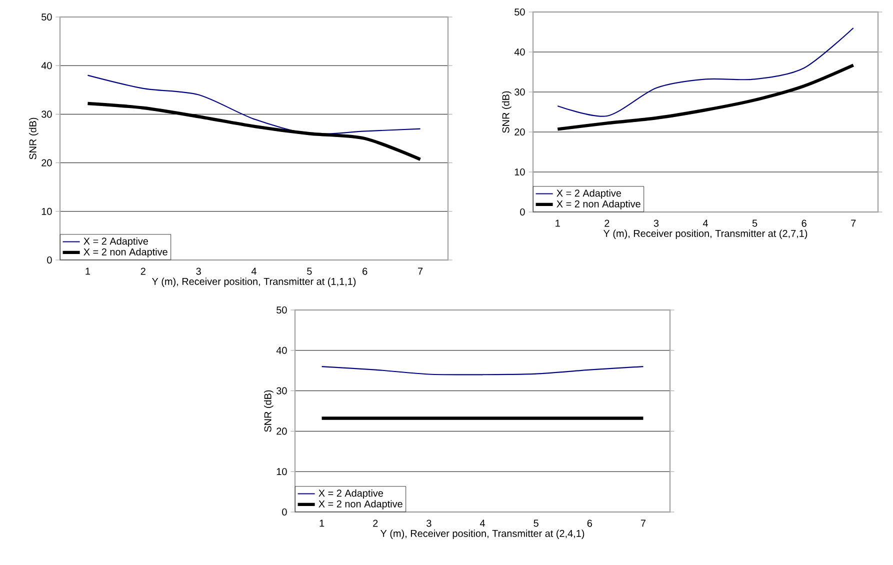  What do you see at coordinates (254, 282) in the screenshot?
I see `x-axis-title: Y (m), Receiver position, Transmitter at (1,1,1)` at bounding box center [254, 282].